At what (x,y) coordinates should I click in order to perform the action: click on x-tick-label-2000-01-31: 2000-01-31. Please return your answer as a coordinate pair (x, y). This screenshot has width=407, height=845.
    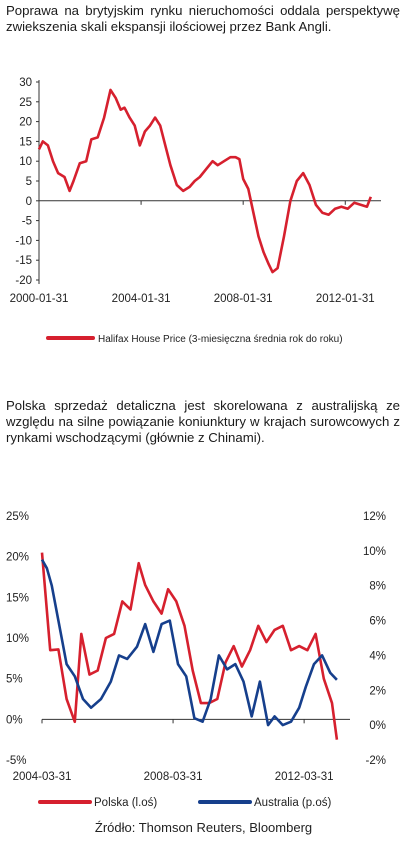
    Looking at the image, I should click on (39, 299).